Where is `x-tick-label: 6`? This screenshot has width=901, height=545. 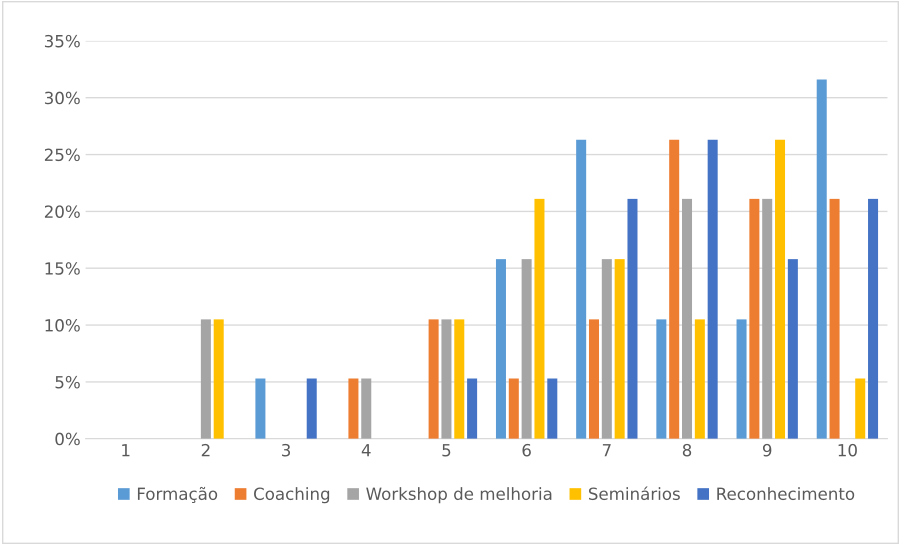 x-tick-label: 6 is located at coordinates (526, 450).